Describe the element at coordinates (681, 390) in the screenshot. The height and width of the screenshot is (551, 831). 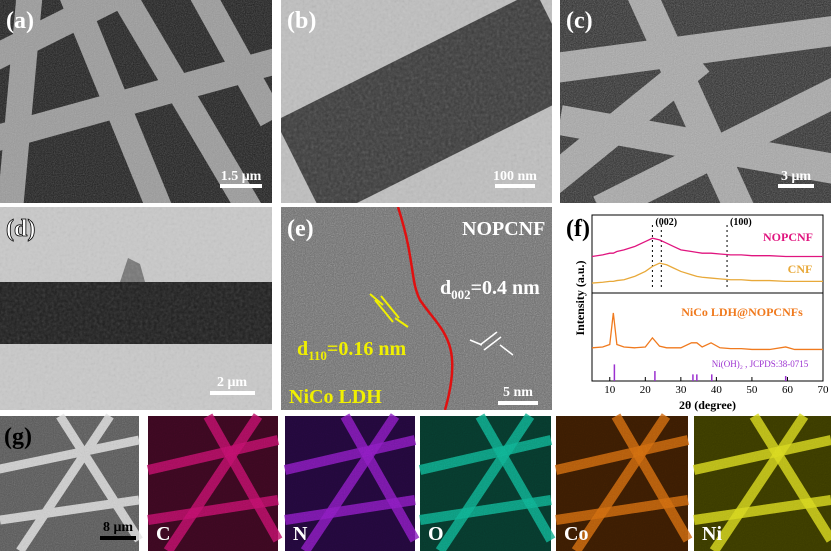
I see `x-tick-label: 30` at that location.